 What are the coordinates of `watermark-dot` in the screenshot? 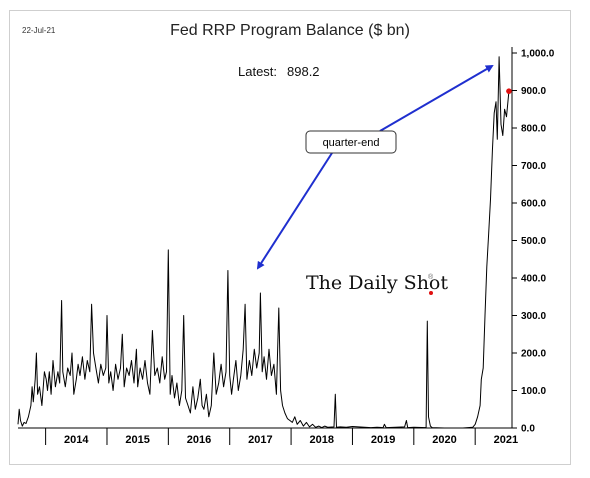 It's located at (431, 293).